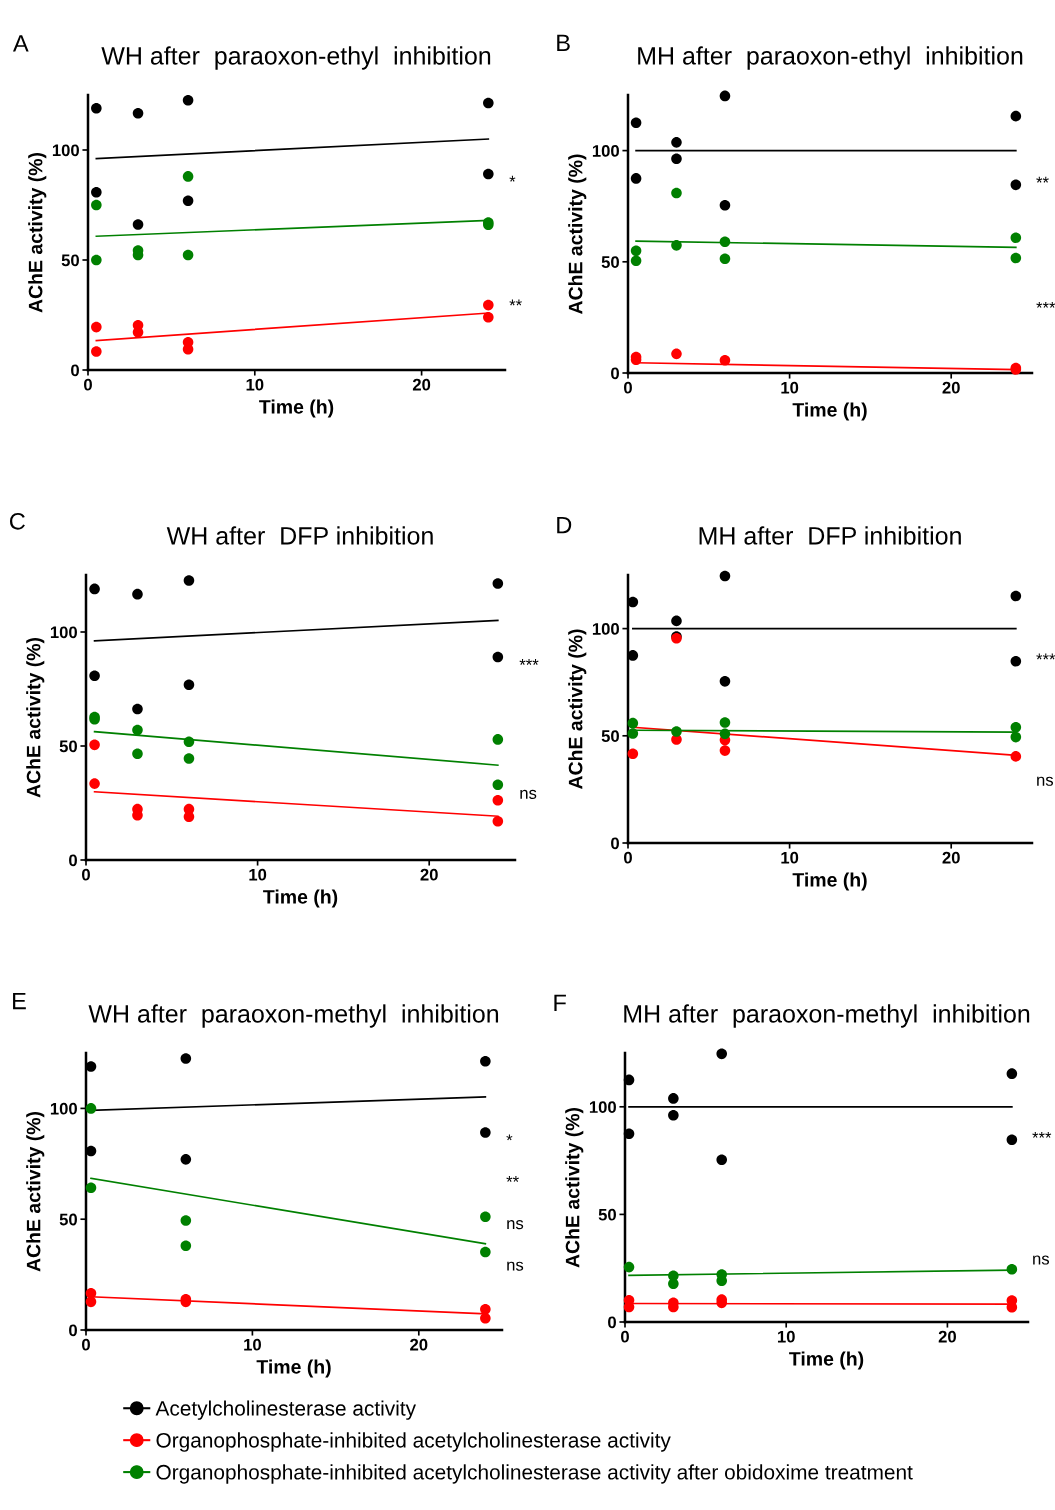 The image size is (1055, 1510). What do you see at coordinates (285, 1410) in the screenshot?
I see `legend-label: Acetylcholinesterase activity` at bounding box center [285, 1410].